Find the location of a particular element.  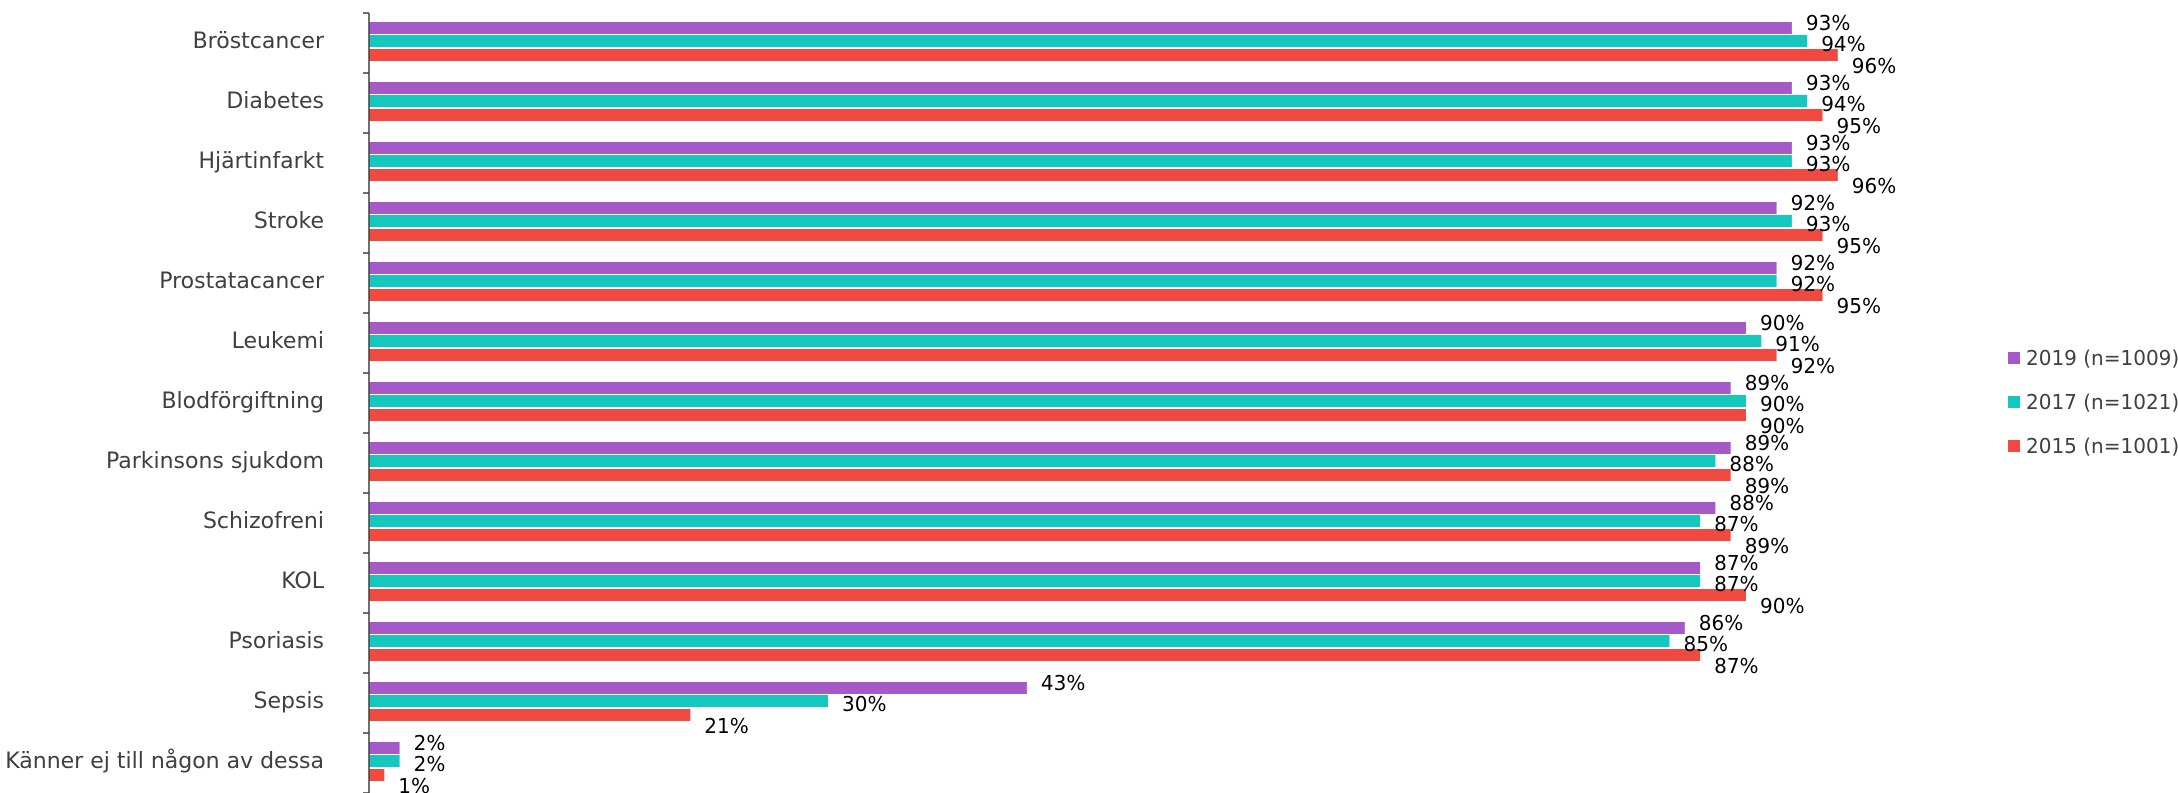

category-label: Parkinsons sjukdom is located at coordinates (215, 461).